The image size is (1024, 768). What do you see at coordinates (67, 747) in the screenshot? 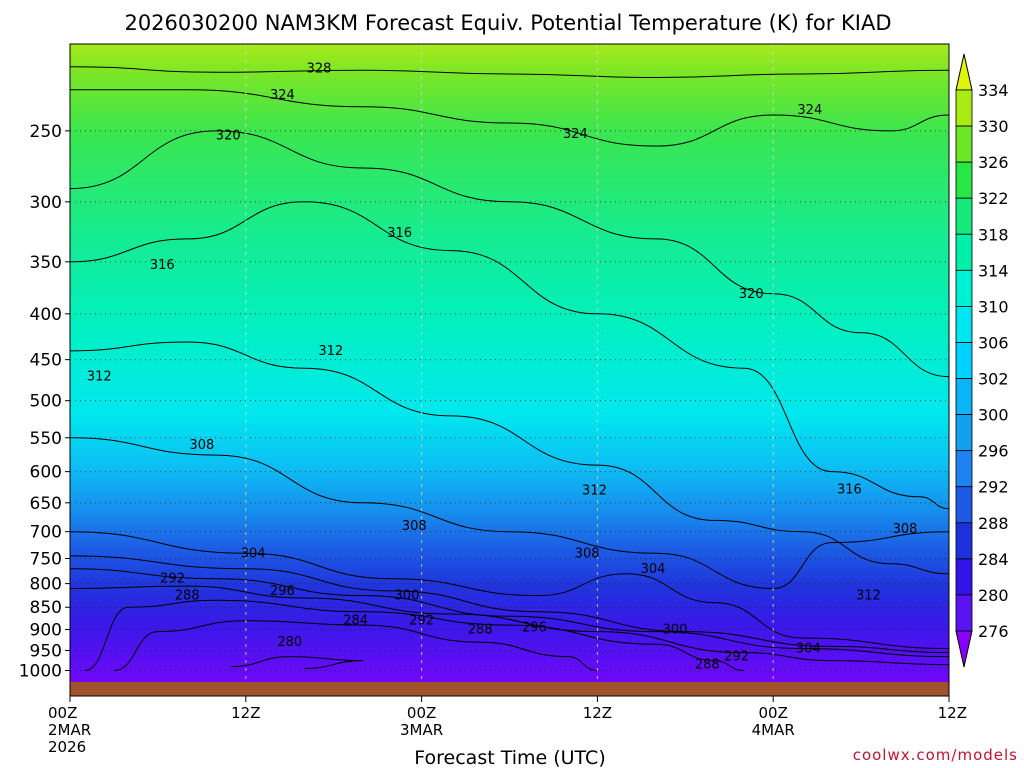
I see `x-tick-label-0-2: 2026` at bounding box center [67, 747].